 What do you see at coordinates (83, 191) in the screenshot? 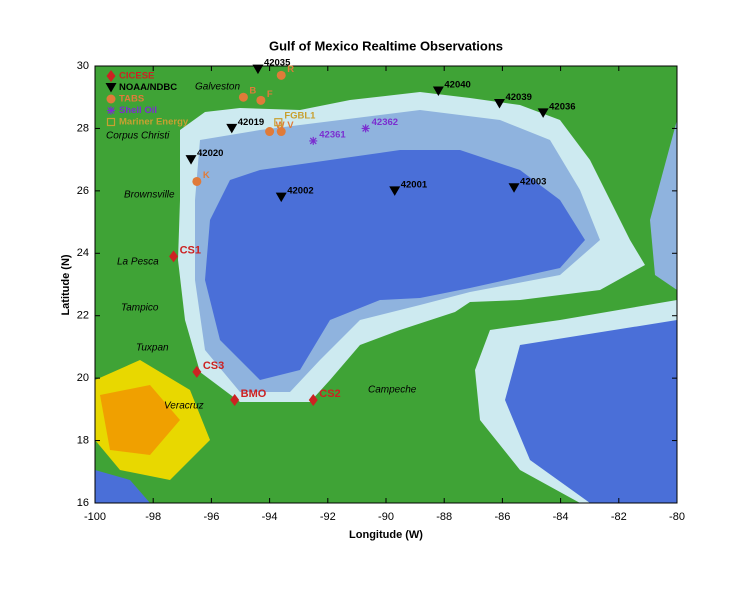
I see `y-tick-label: 26` at bounding box center [83, 191].